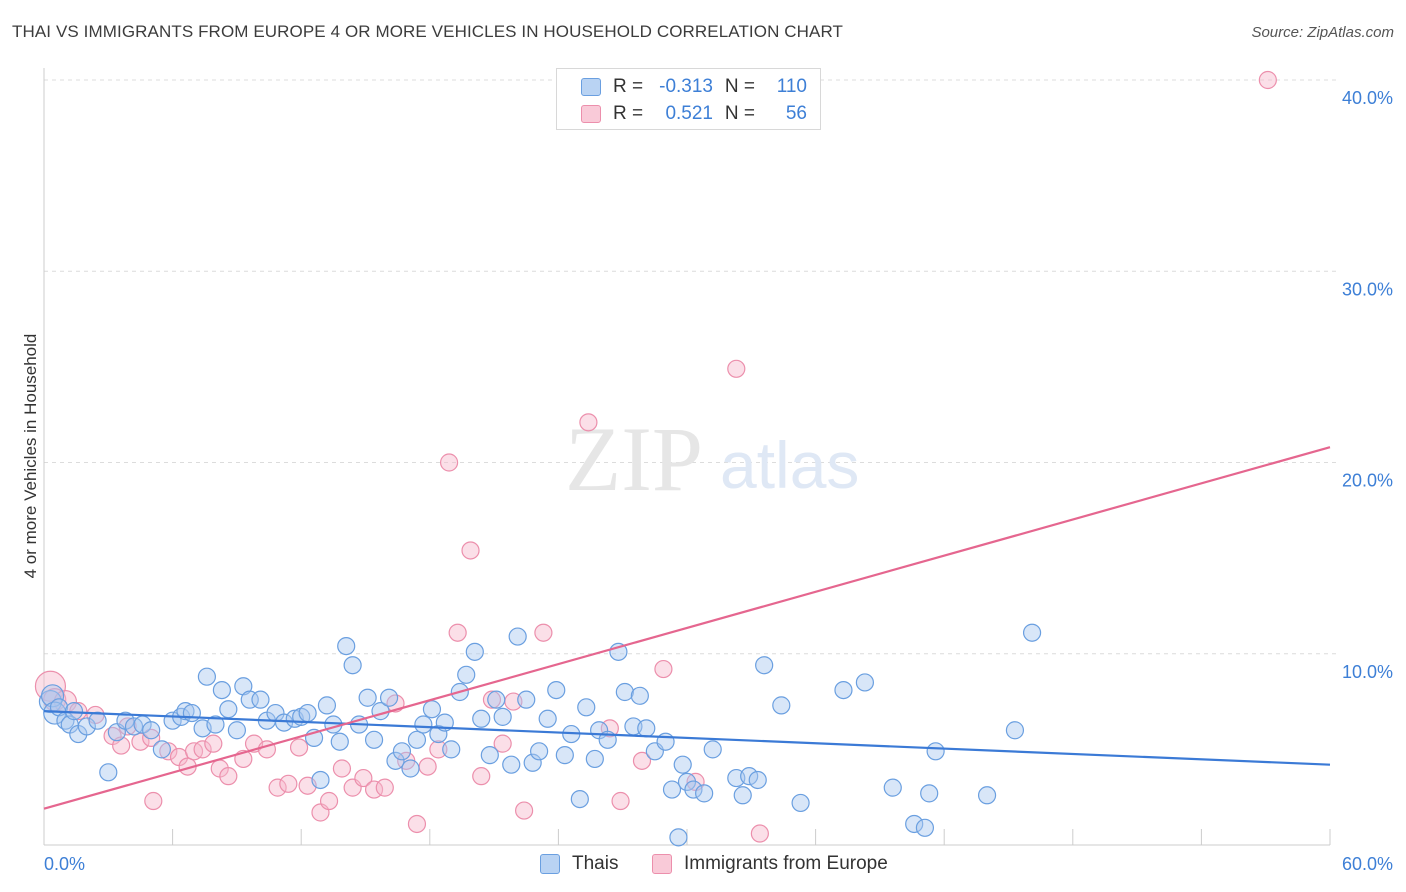 This screenshot has height=892, width=1406. Describe the element at coordinates (550, 864) in the screenshot. I see `thais-legend-swatch` at that location.